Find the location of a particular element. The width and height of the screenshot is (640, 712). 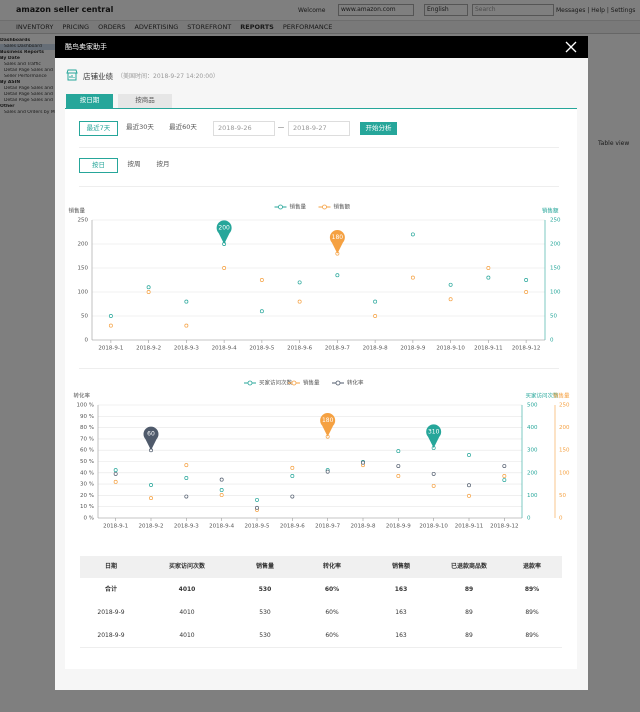

table-cell: 买家访问次数 is located at coordinates (186, 566).